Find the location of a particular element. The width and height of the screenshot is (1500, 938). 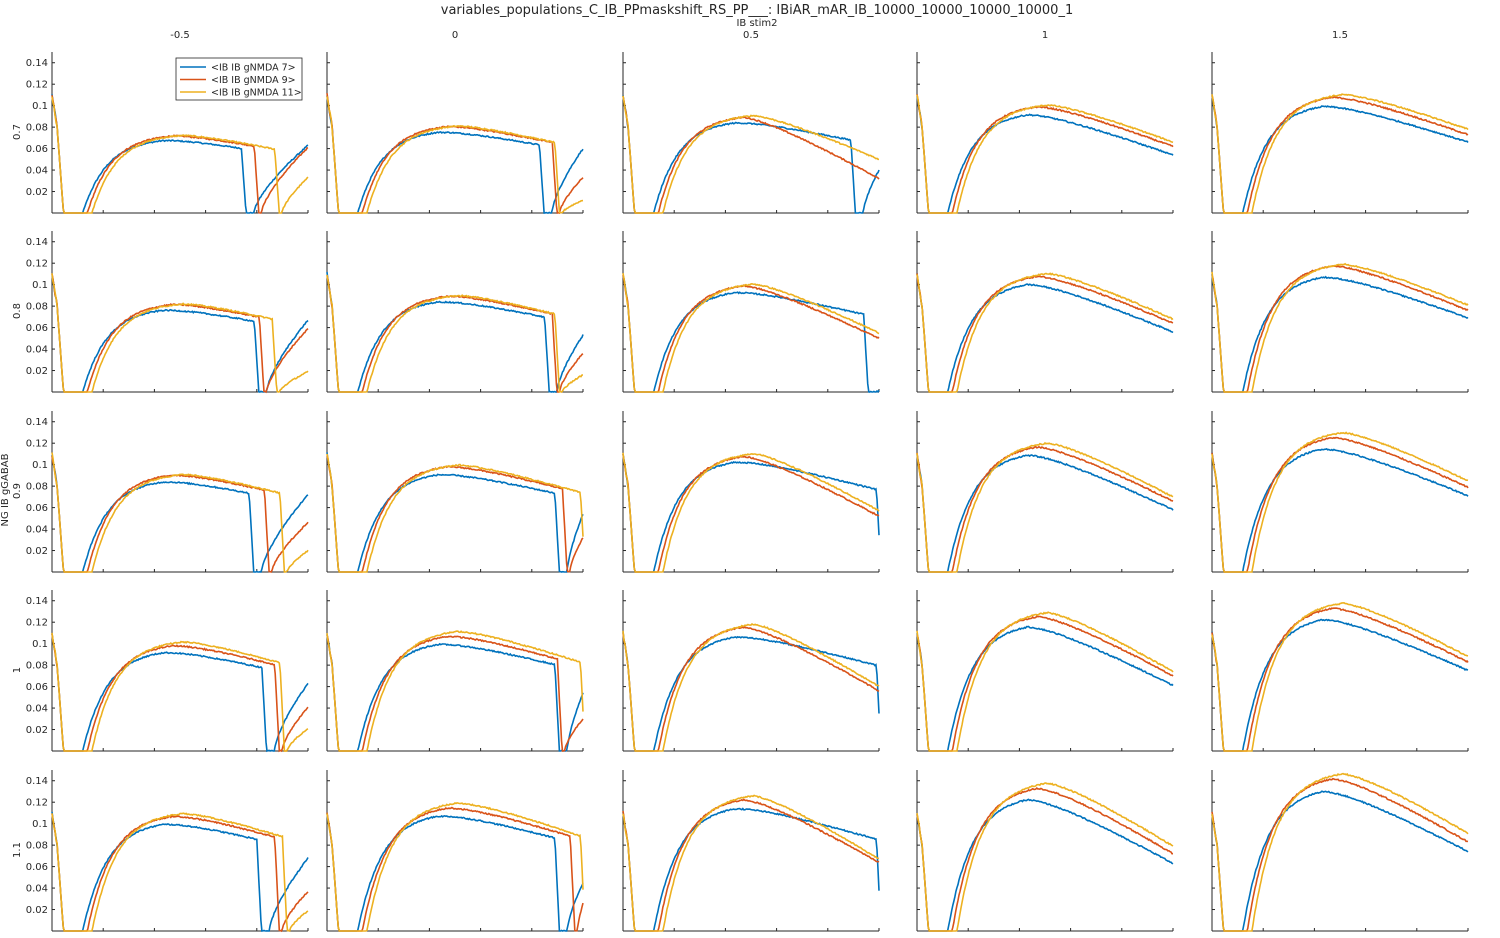

legend-entry: <IB IB gNMDA 7> is located at coordinates (253, 68).